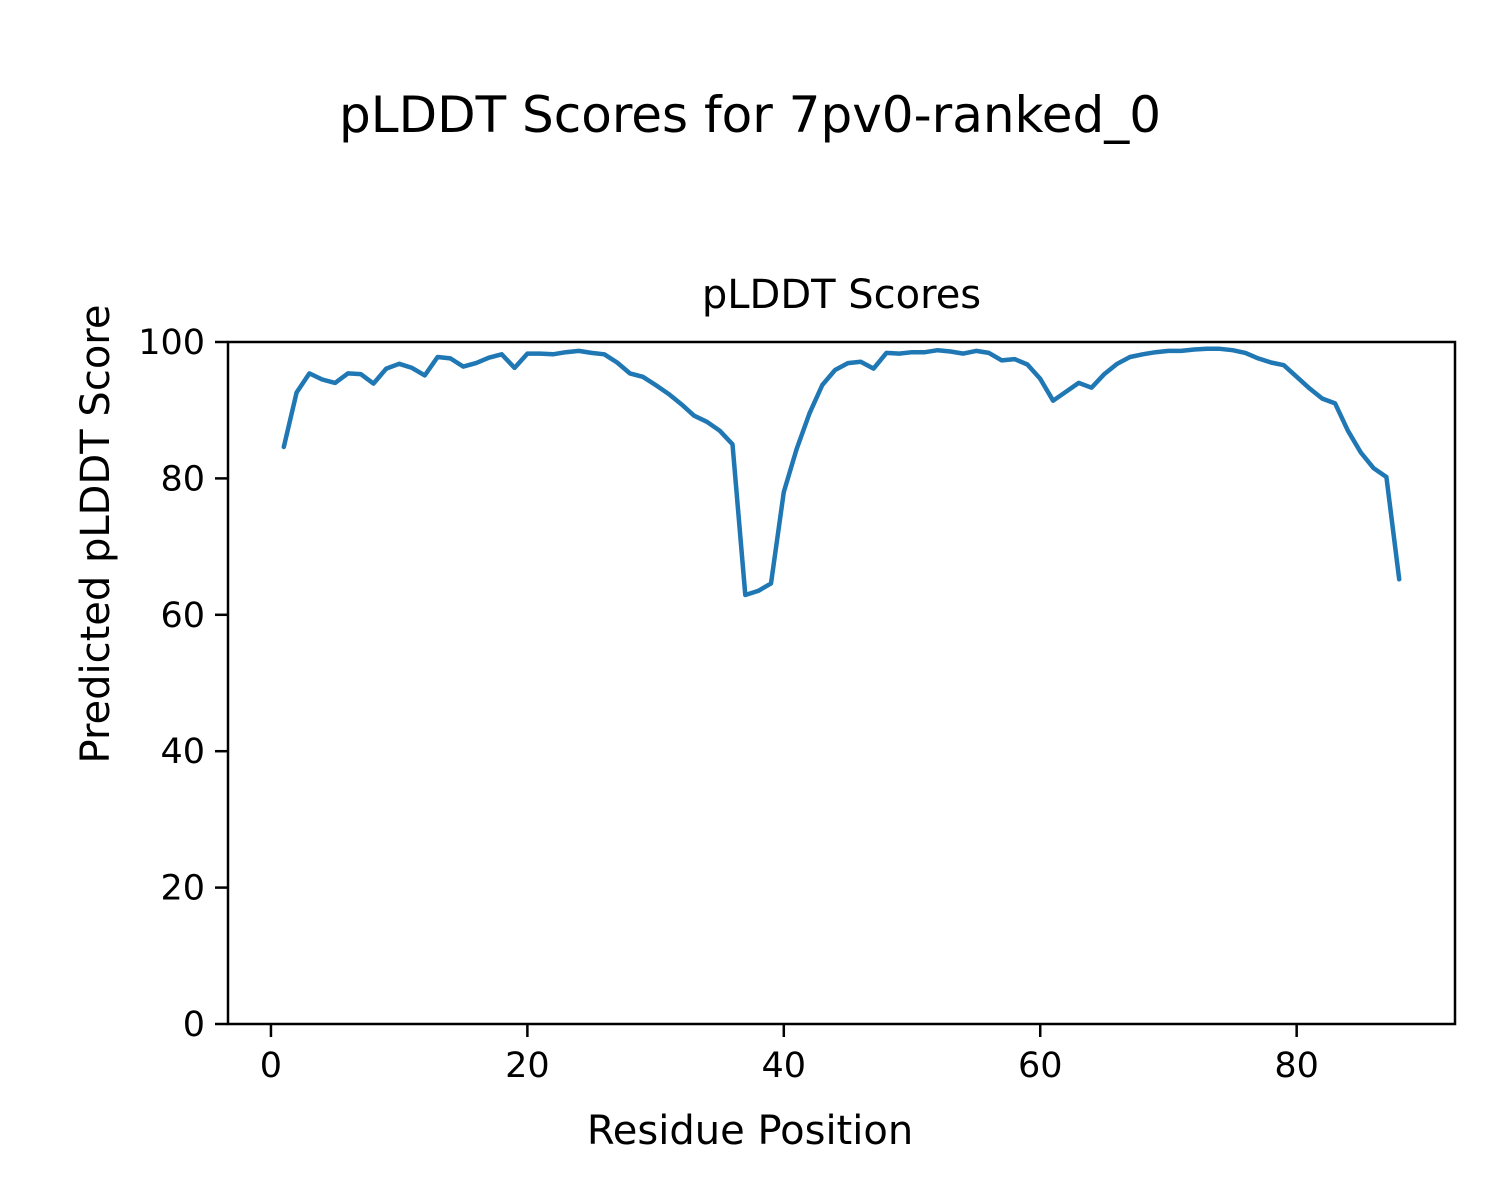 This screenshot has height=1200, width=1500. I want to click on y-tick-label: 100, so click(171, 343).